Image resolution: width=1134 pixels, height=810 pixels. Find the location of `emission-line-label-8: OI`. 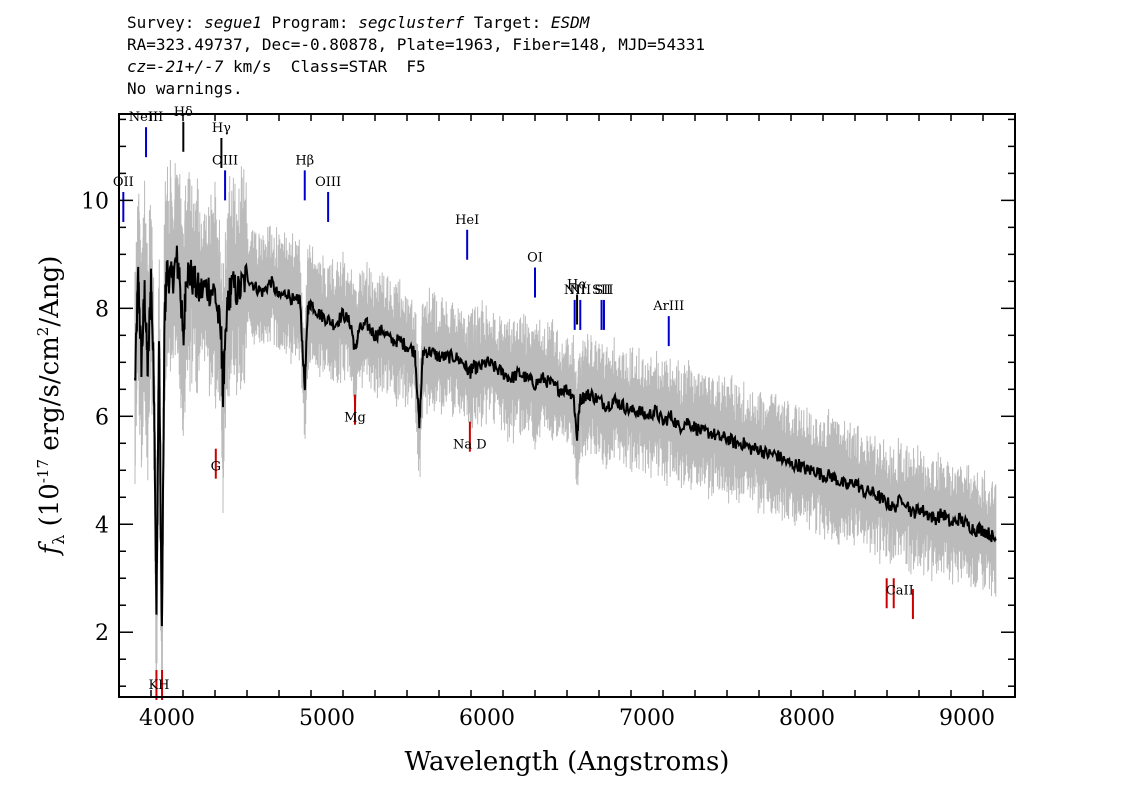

emission-line-label-8: OI is located at coordinates (535, 258).